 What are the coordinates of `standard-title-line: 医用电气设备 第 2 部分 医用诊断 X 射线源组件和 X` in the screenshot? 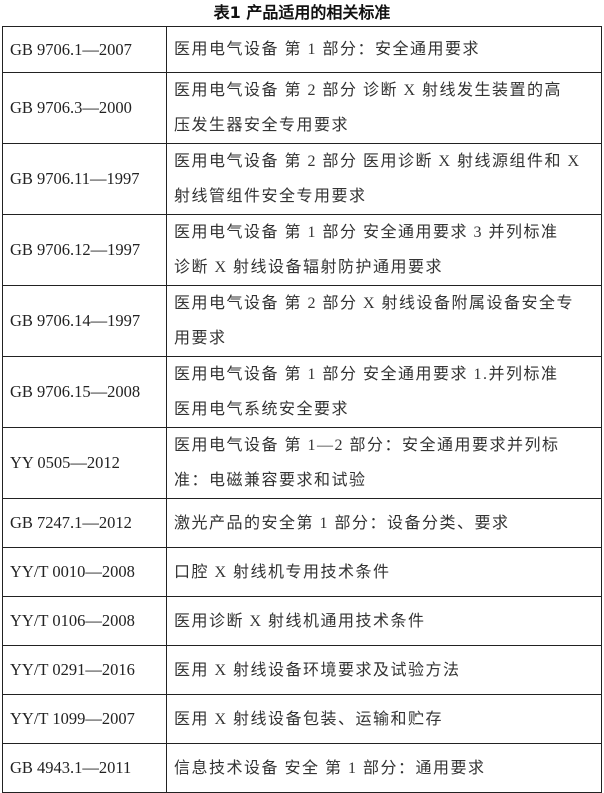 It's located at (377, 161).